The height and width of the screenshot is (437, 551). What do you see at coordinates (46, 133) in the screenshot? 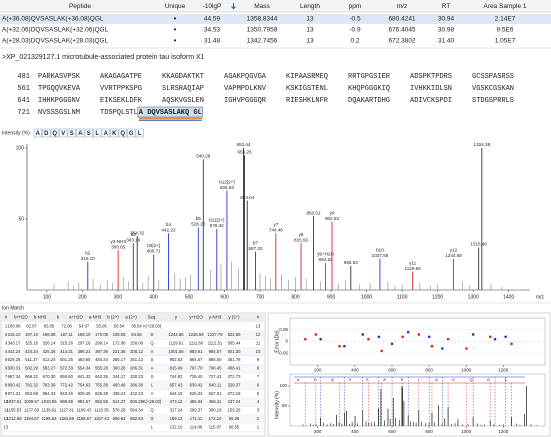
I see `residue-box` at bounding box center [46, 133].